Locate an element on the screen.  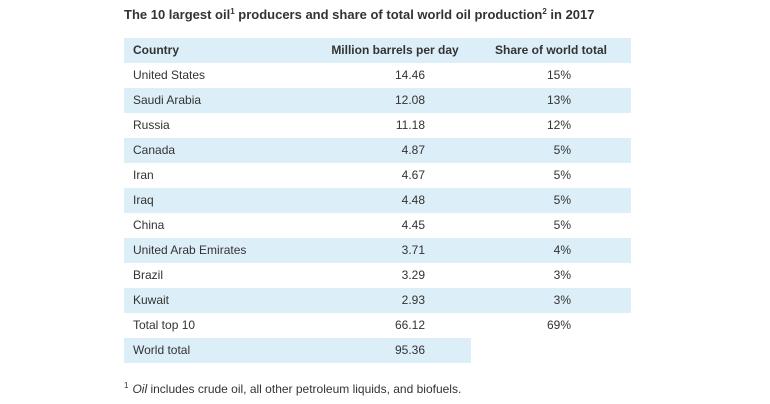
cell-share: 15% is located at coordinates (551, 75).